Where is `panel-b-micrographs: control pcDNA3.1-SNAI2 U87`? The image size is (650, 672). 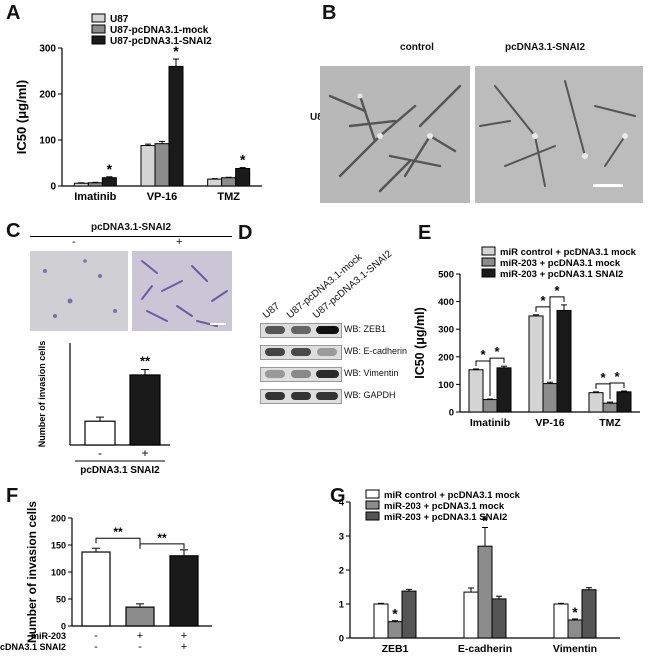 panel-b-micrographs: control pcDNA3.1-SNAI2 U87 is located at coordinates (480, 125).